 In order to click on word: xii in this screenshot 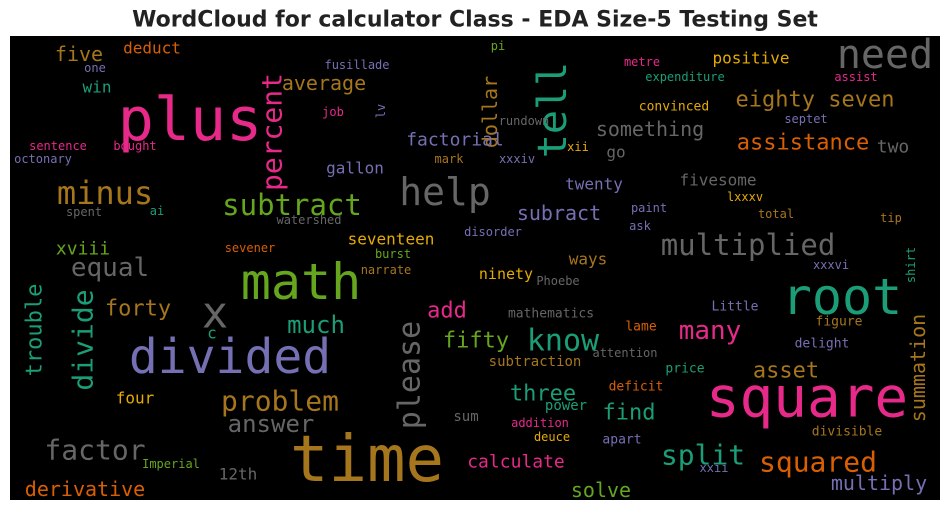, I will do `click(578, 147)`.